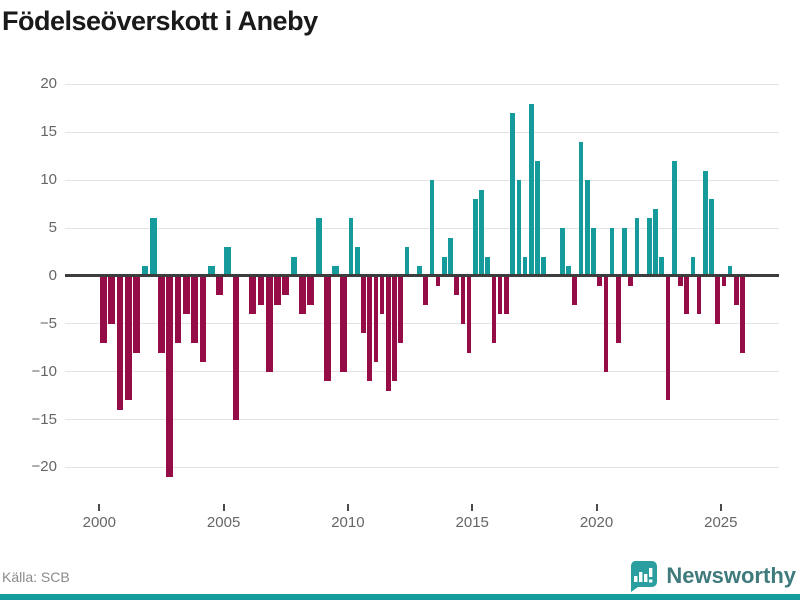 The width and height of the screenshot is (800, 600). Describe the element at coordinates (642, 576) in the screenshot. I see `newsworthy-logo-icon` at that location.